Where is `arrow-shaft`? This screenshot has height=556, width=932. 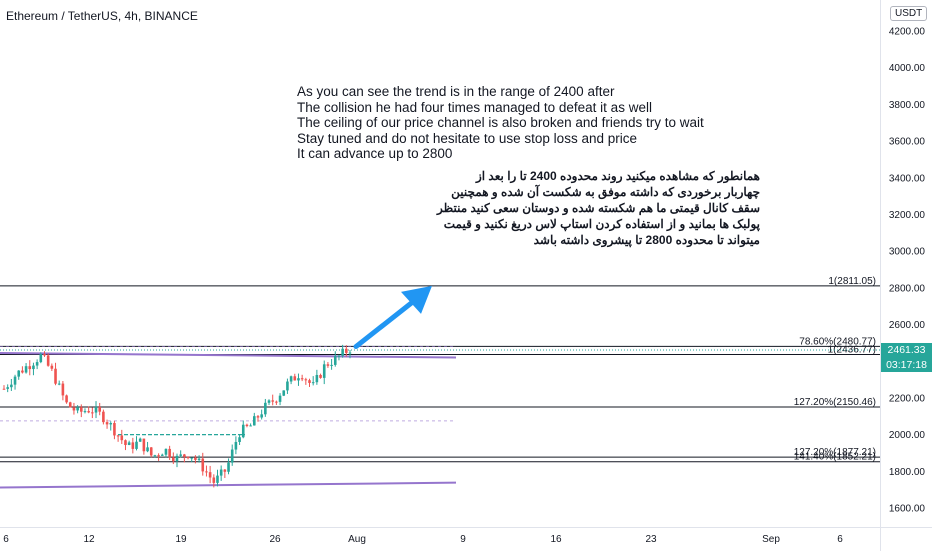 arrow-shaft is located at coordinates (384, 325).